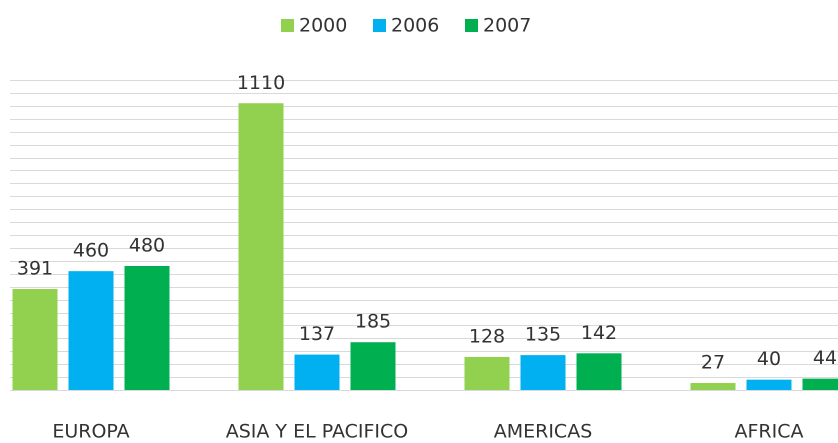  Describe the element at coordinates (543, 432) in the screenshot. I see `x-tick-label: AMERICAS` at that location.